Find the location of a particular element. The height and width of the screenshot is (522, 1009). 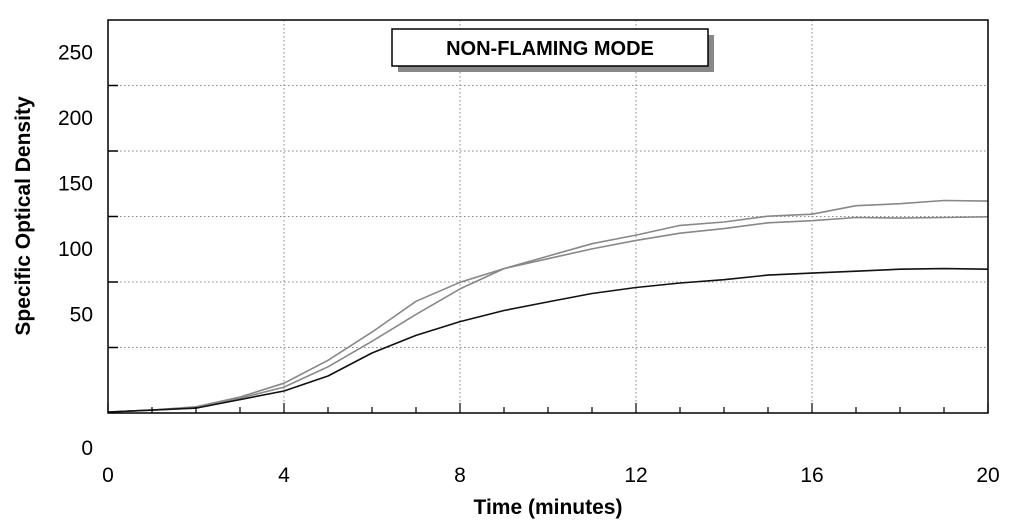

x-tick-label: 12 is located at coordinates (635, 475).